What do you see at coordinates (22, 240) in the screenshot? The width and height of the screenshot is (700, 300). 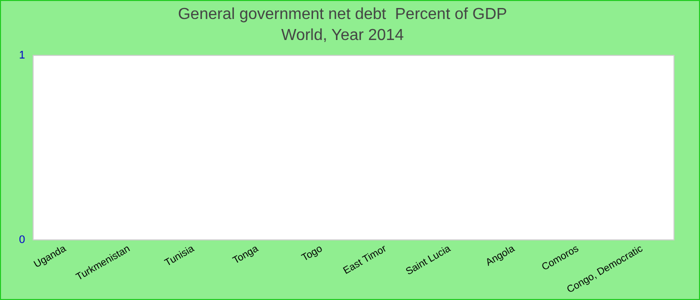 I see `y-tick-label: 0` at bounding box center [22, 240].